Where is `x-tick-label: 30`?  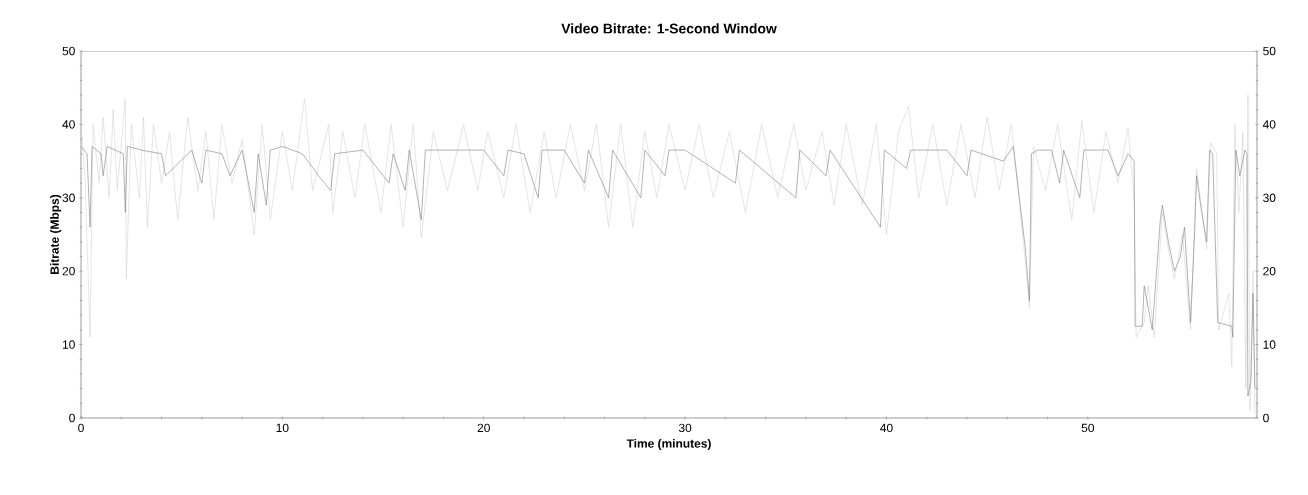
x-tick-label: 30 is located at coordinates (685, 428).